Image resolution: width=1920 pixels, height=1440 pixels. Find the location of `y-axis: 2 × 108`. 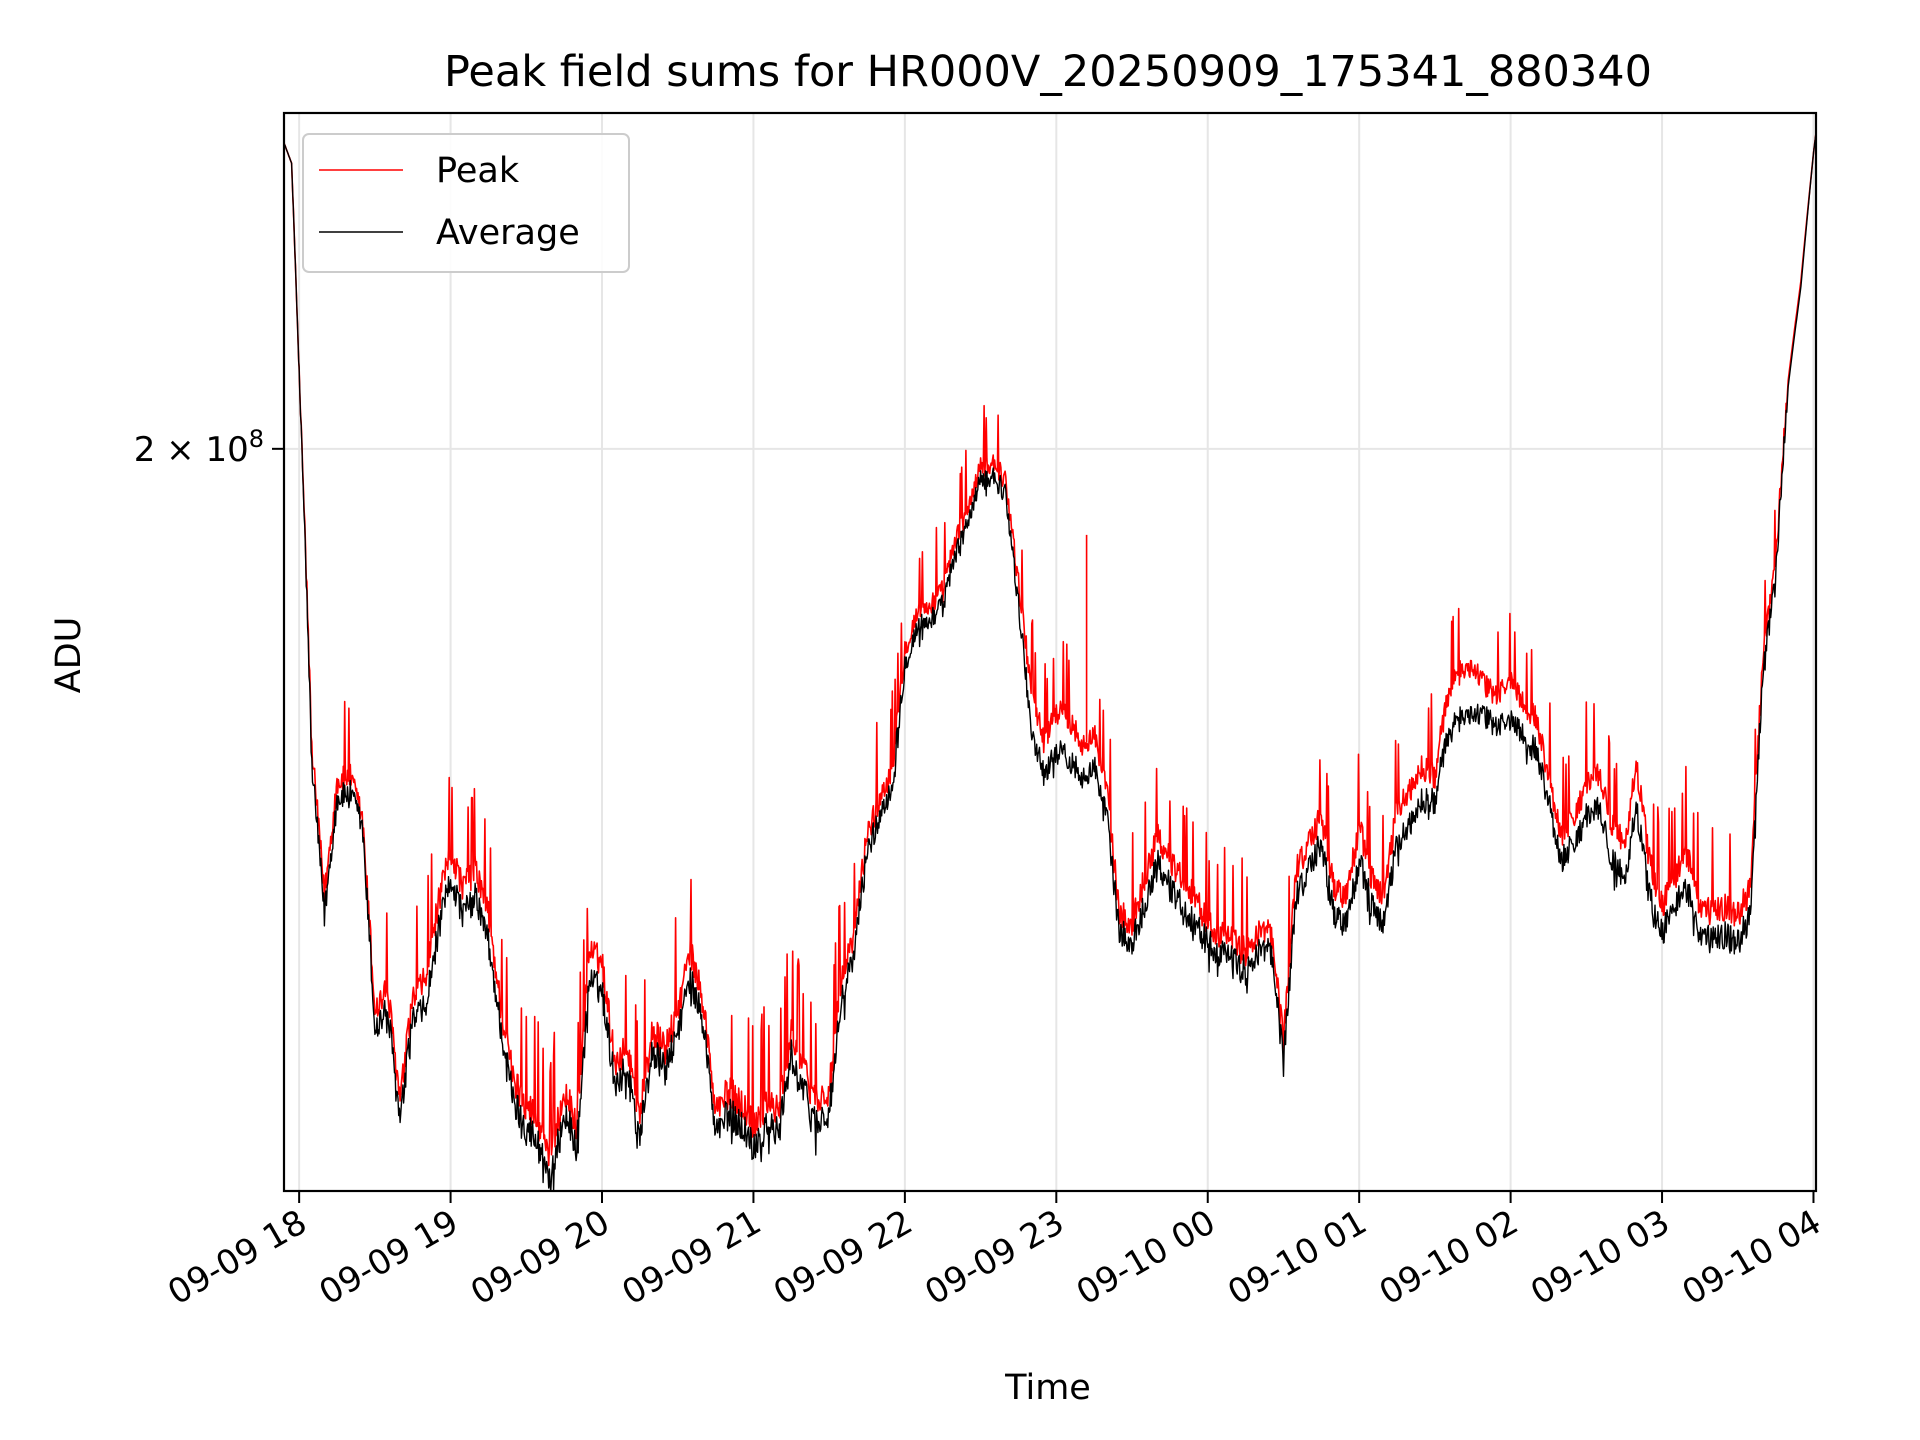

y-axis: 2 × 108 is located at coordinates (209, 447).